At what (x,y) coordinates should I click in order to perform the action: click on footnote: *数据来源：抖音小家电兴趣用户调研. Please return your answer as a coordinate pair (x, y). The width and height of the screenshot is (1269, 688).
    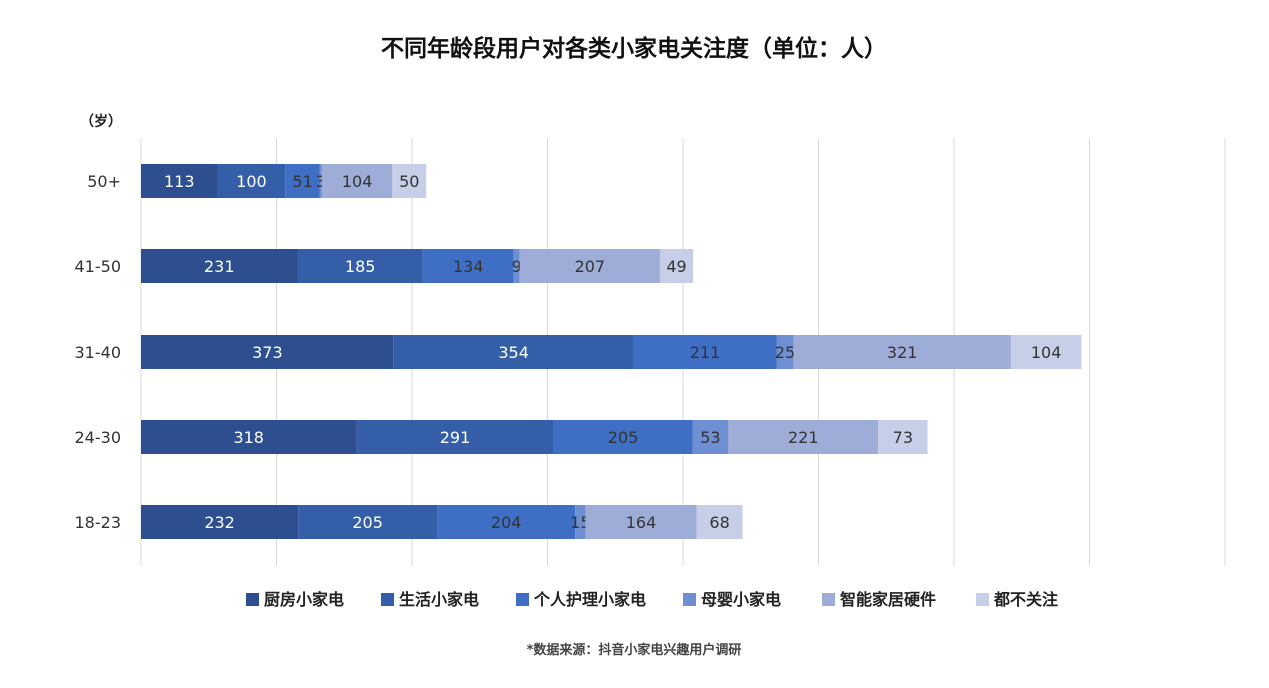
    Looking at the image, I should click on (634, 650).